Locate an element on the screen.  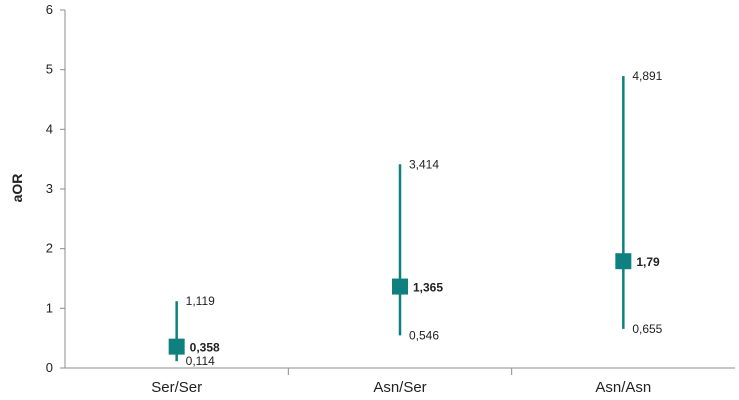
y-tick-label: 1 is located at coordinates (49, 307).